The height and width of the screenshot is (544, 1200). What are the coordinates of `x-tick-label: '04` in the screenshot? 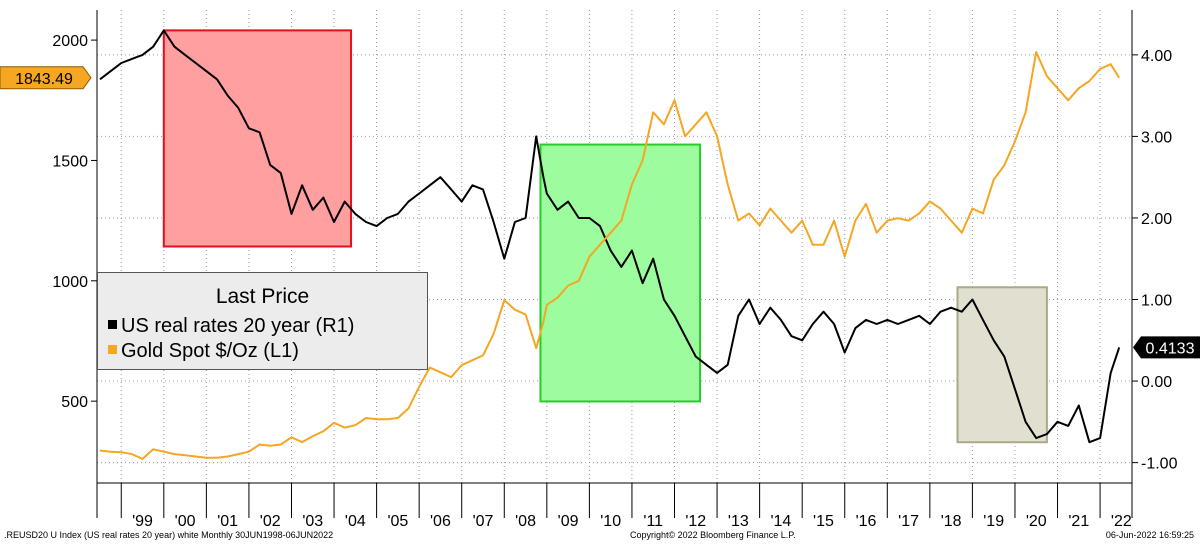 It's located at (355, 521).